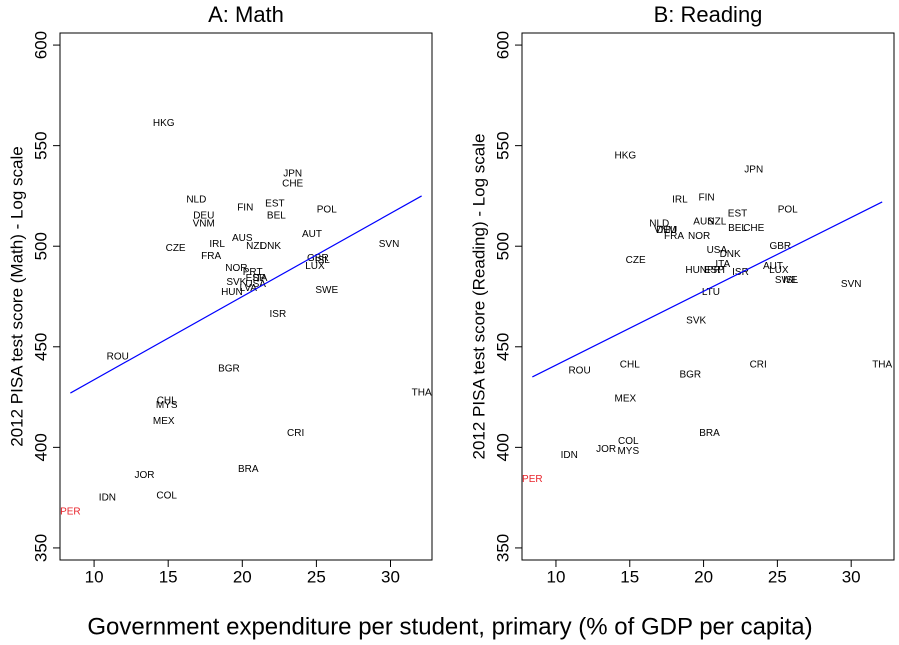 The image size is (899, 645). What do you see at coordinates (312, 234) in the screenshot?
I see `point-label: AUT` at bounding box center [312, 234].